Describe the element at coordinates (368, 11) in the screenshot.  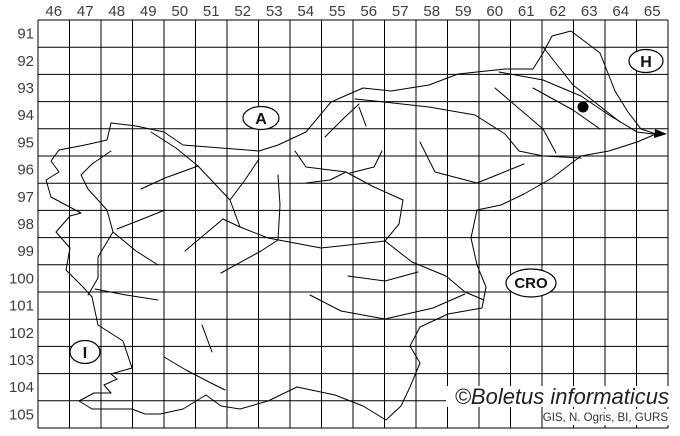
I see `col-label-56: 56` at that location.